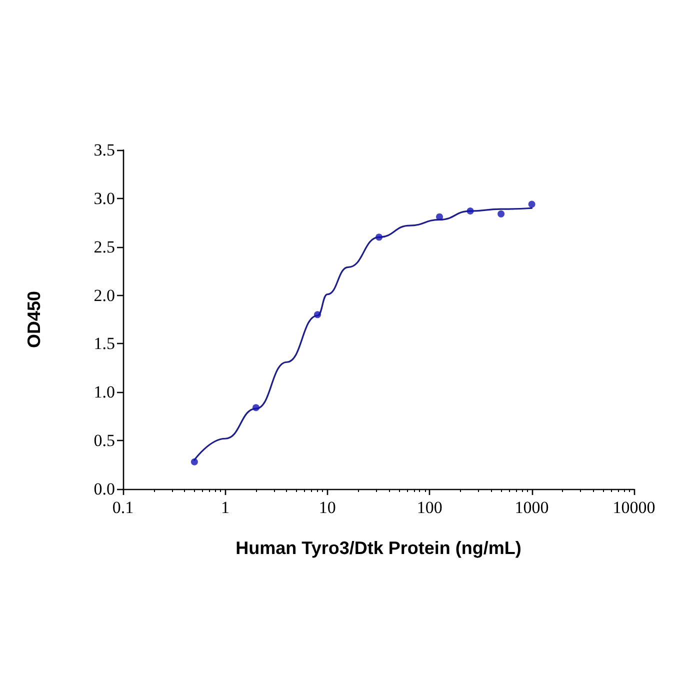 Image resolution: width=700 pixels, height=700 pixels. Describe the element at coordinates (531, 507) in the screenshot. I see `x-tick-label: 1000` at that location.